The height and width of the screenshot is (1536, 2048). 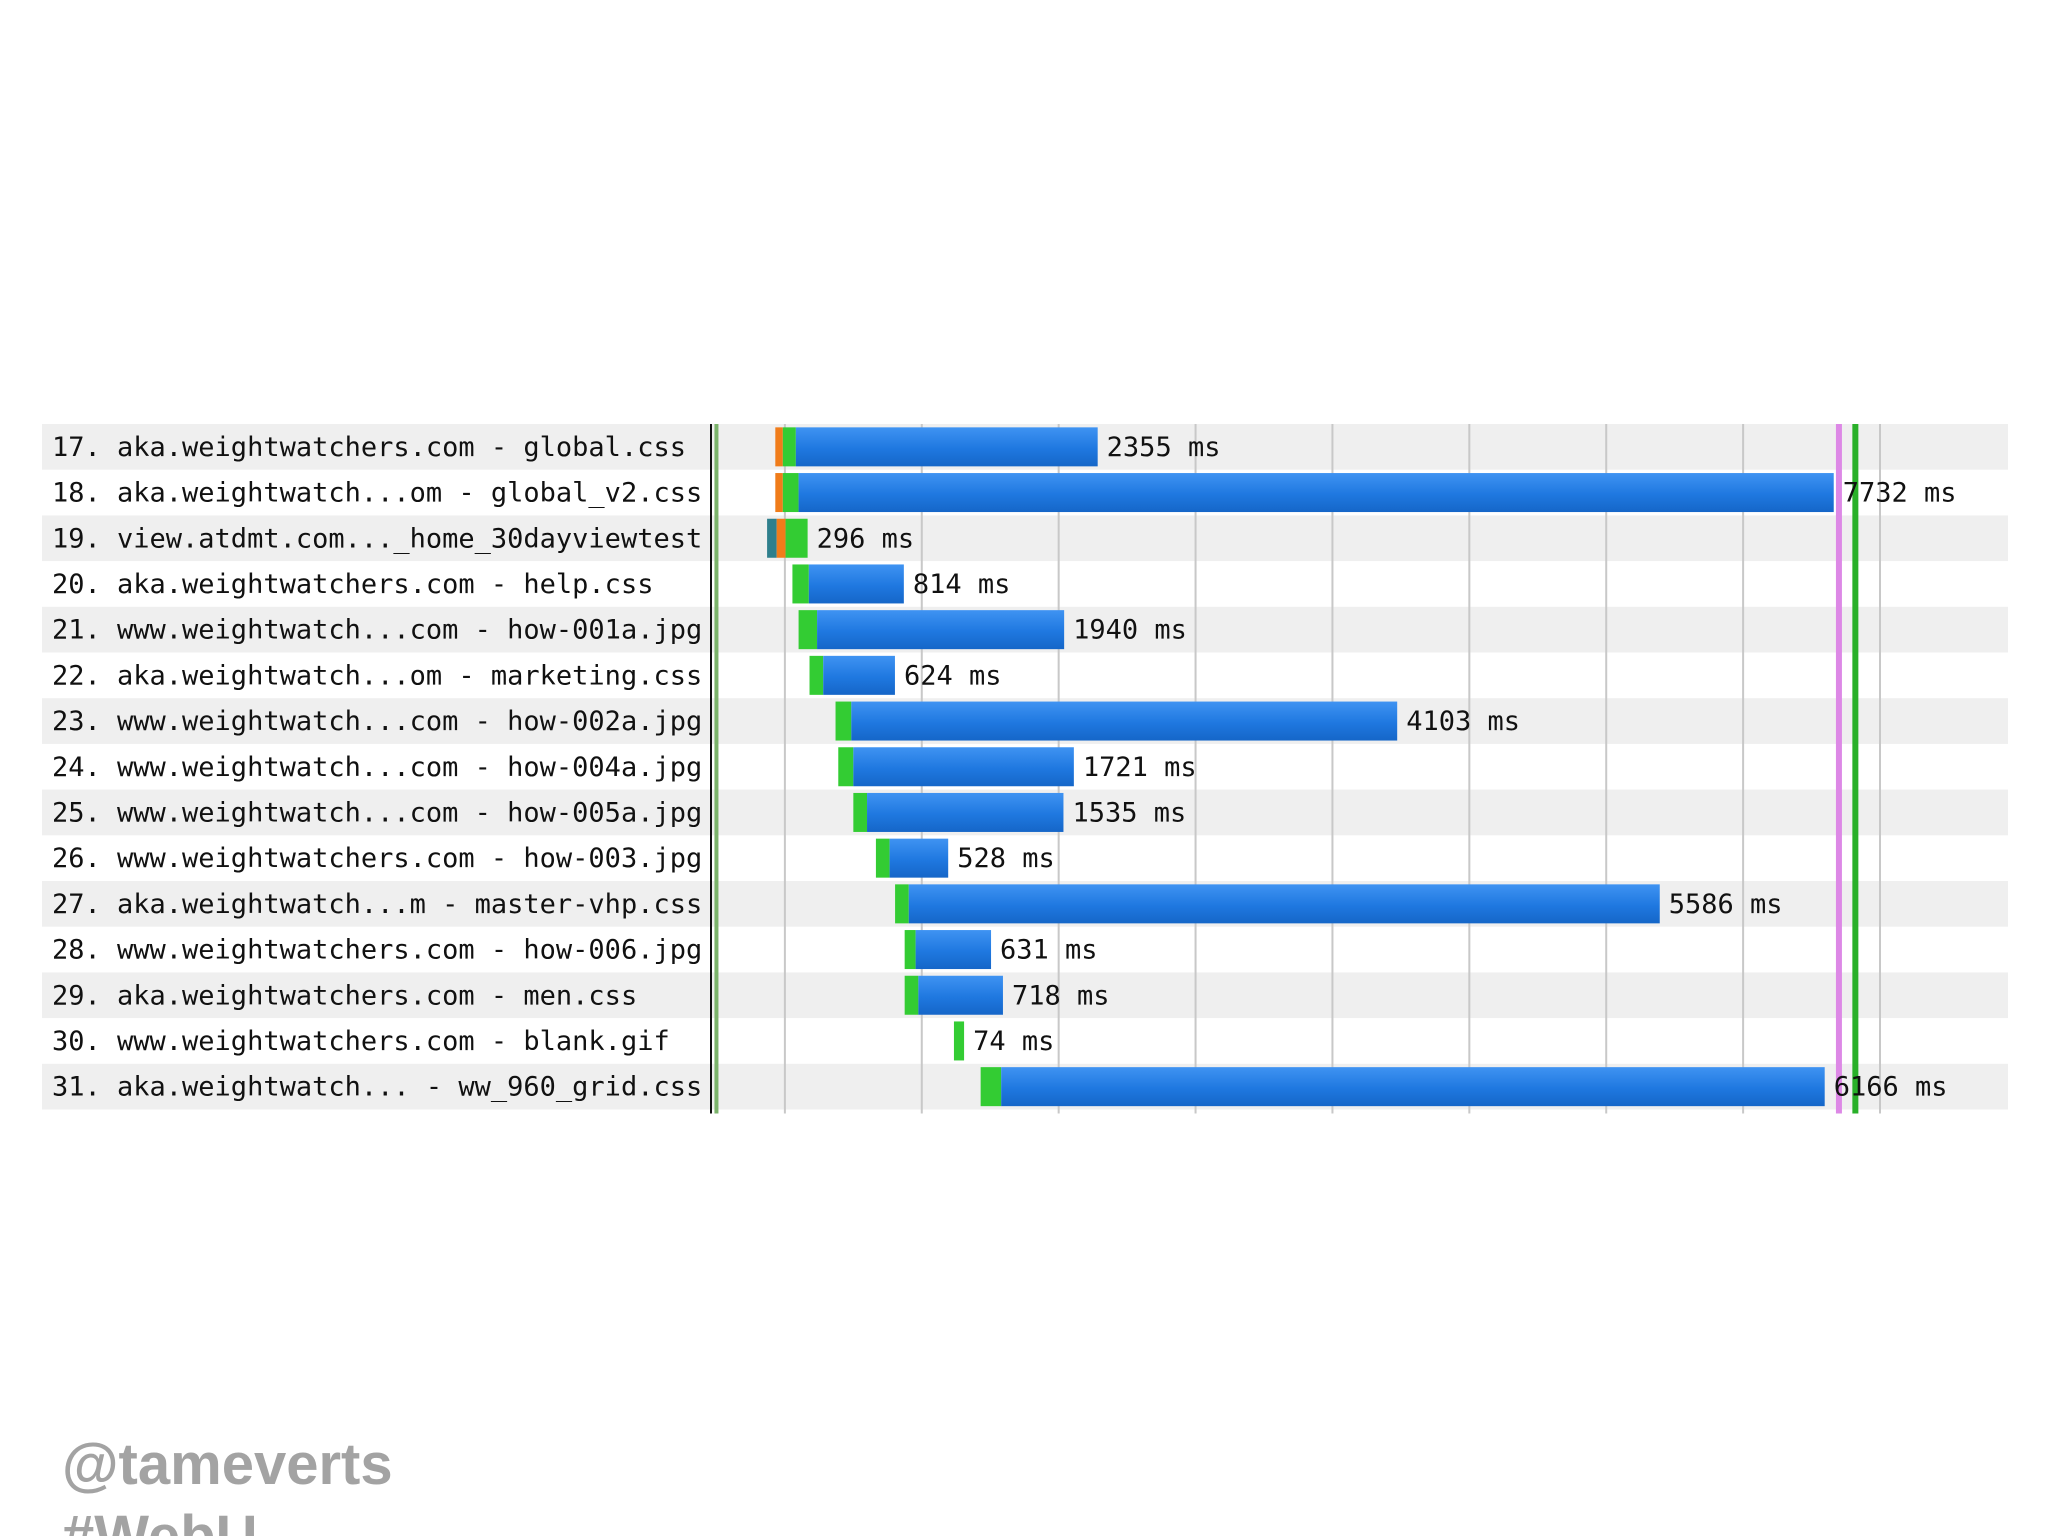 I want to click on request-label: 21. www.weightwatch...com - how-001a.jpg, so click(x=377, y=630).